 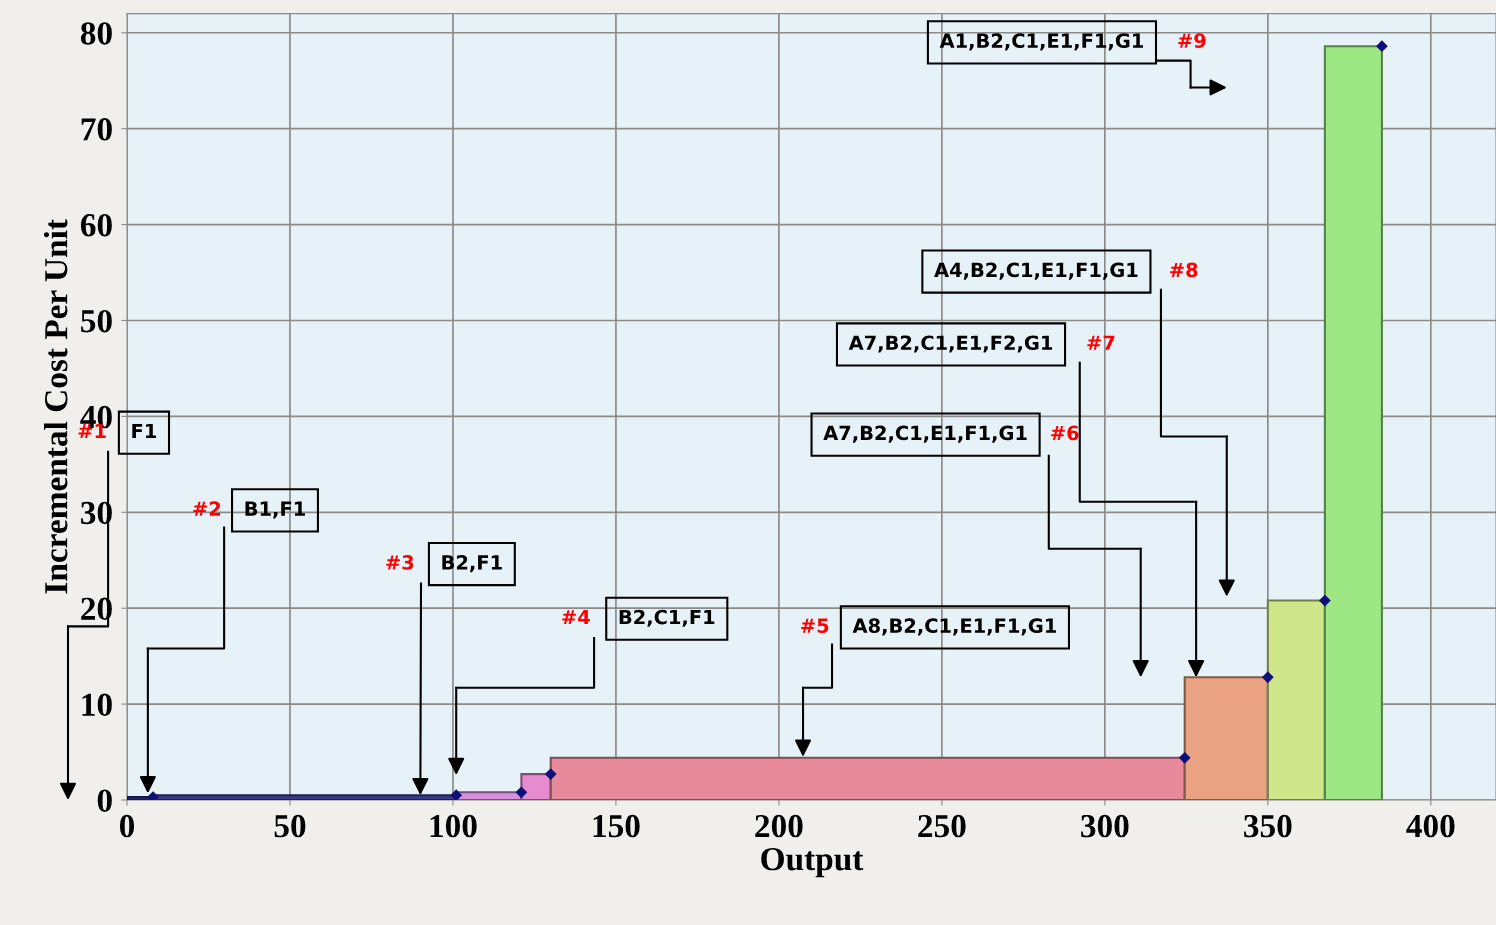 I want to click on x-tick-label: 100, so click(x=453, y=826).